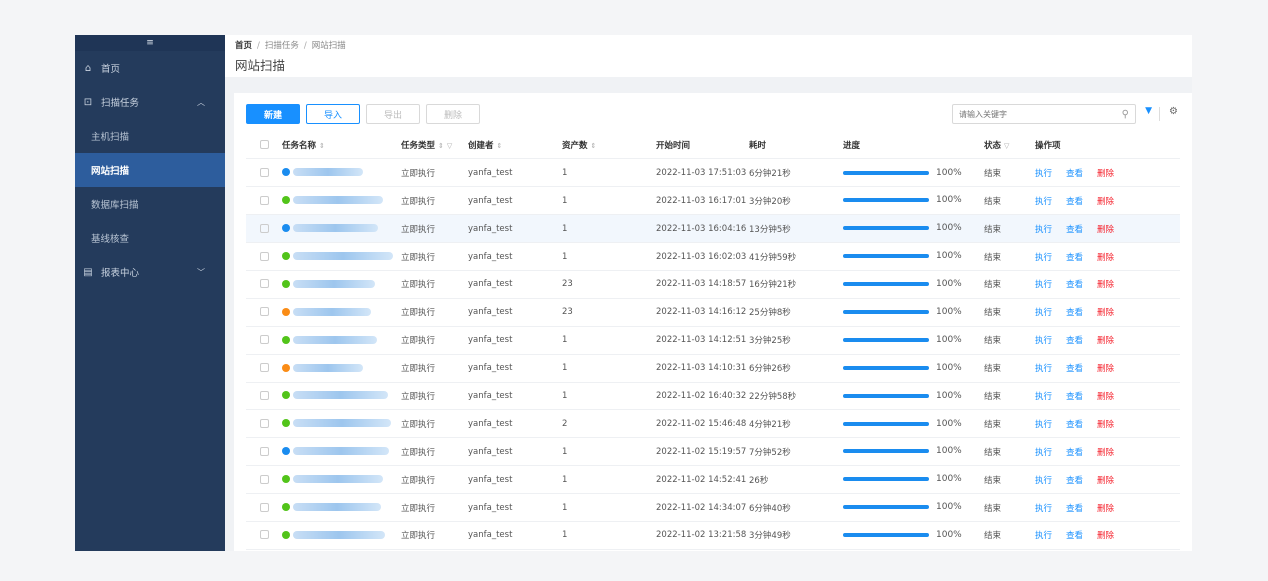  I want to click on gear-icon: ⚙, so click(1173, 111).